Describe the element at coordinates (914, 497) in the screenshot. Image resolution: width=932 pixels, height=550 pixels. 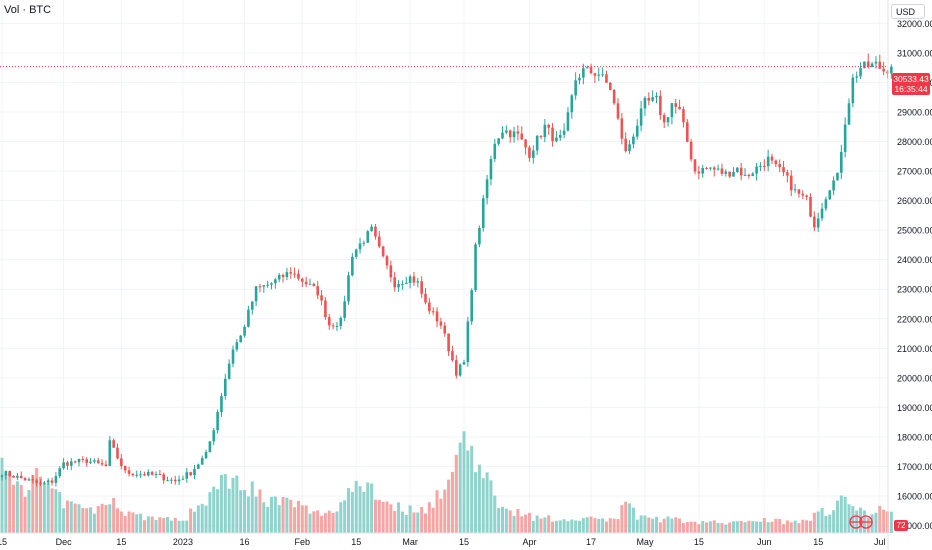
I see `price-tick-label: 16000.00` at that location.